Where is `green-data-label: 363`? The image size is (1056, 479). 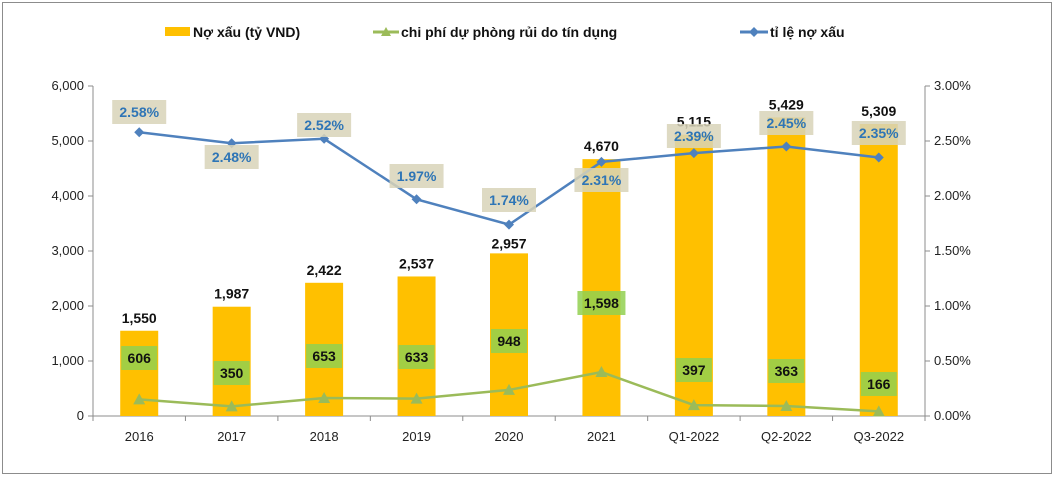
green-data-label: 363 is located at coordinates (787, 371).